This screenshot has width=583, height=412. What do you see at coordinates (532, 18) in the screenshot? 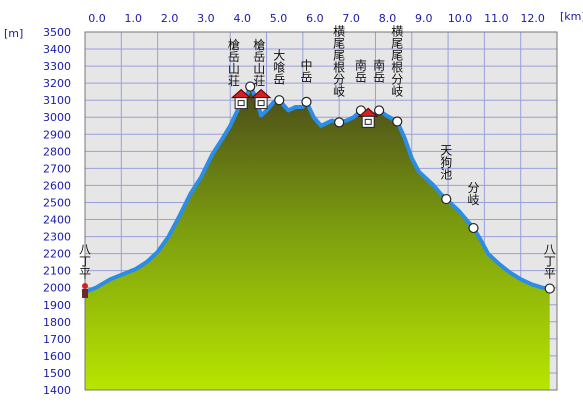
I see `x-tick-label: 12.0` at bounding box center [532, 18].